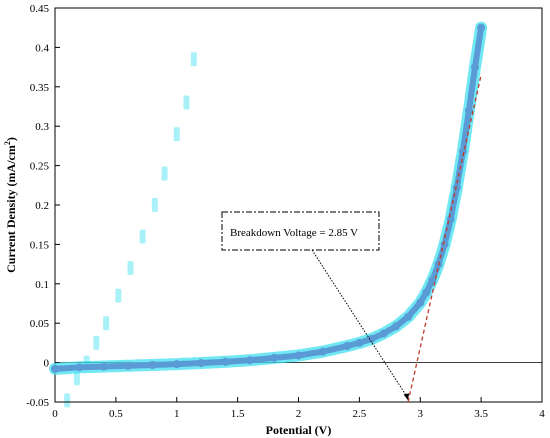 Image resolution: width=550 pixels, height=438 pixels. What do you see at coordinates (47, 364) in the screenshot?
I see `y-tick-label: 0` at bounding box center [47, 364].